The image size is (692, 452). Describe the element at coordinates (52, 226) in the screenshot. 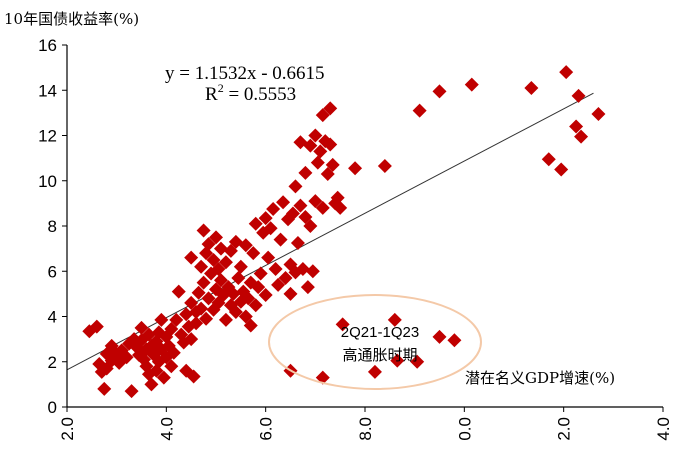

I see `y-tick-label: 8` at that location.